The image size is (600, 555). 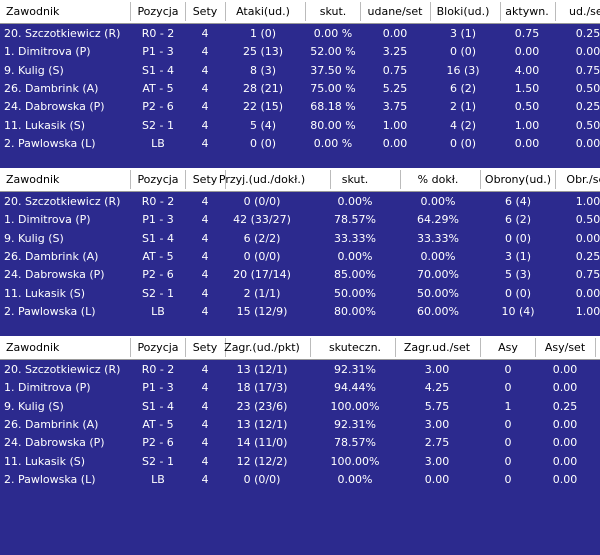 What do you see at coordinates (438, 220) in the screenshot?
I see `stat-cell: 64.29%` at bounding box center [438, 220].